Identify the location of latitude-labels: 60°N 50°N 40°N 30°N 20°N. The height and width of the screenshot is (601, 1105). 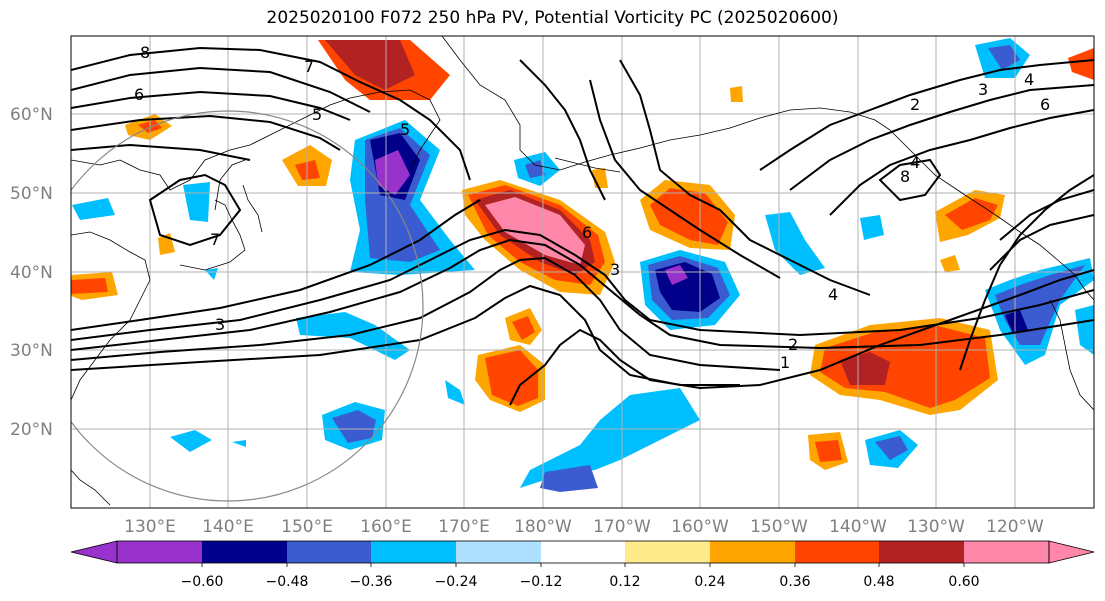
(31, 272).